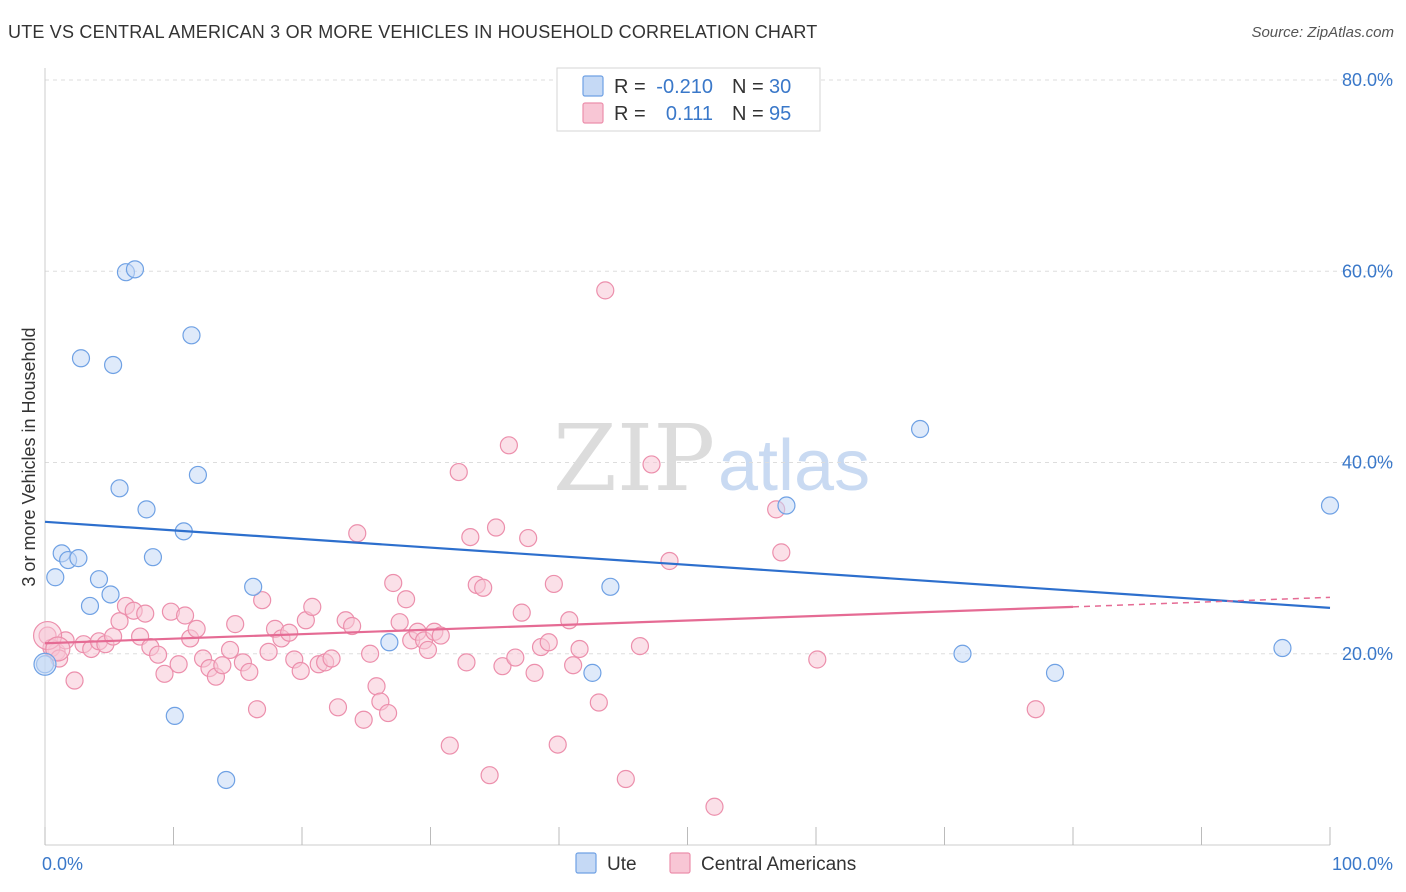 The image size is (1406, 892). I want to click on y-tick-label: 80.0%, so click(1367, 80).